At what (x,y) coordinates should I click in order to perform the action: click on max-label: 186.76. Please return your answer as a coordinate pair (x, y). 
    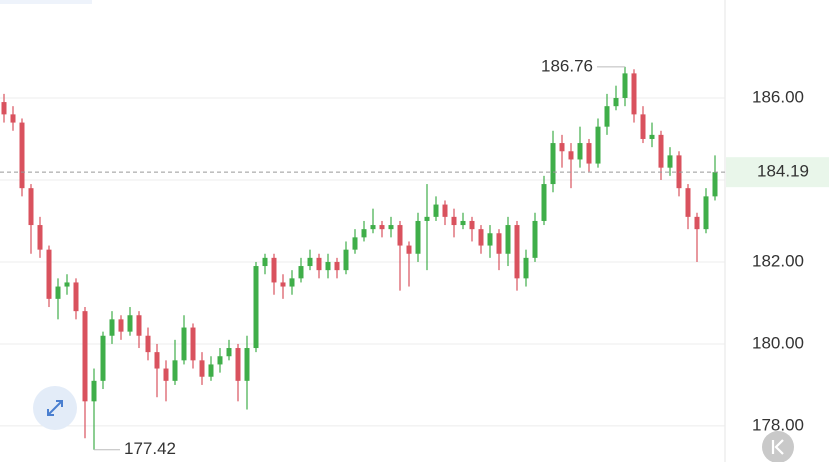
    Looking at the image, I should click on (567, 65).